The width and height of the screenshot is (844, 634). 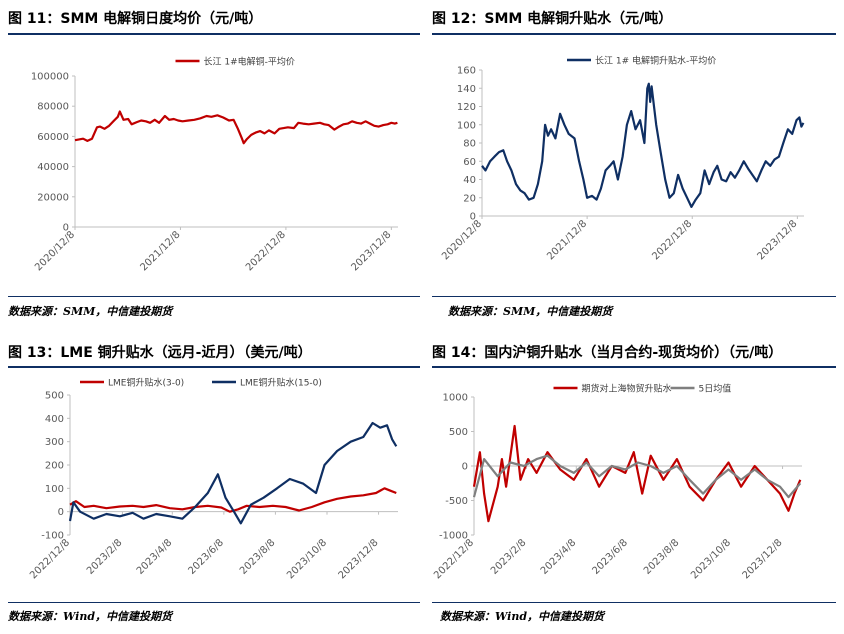 I want to click on y-tick-label: 200, so click(x=54, y=466).